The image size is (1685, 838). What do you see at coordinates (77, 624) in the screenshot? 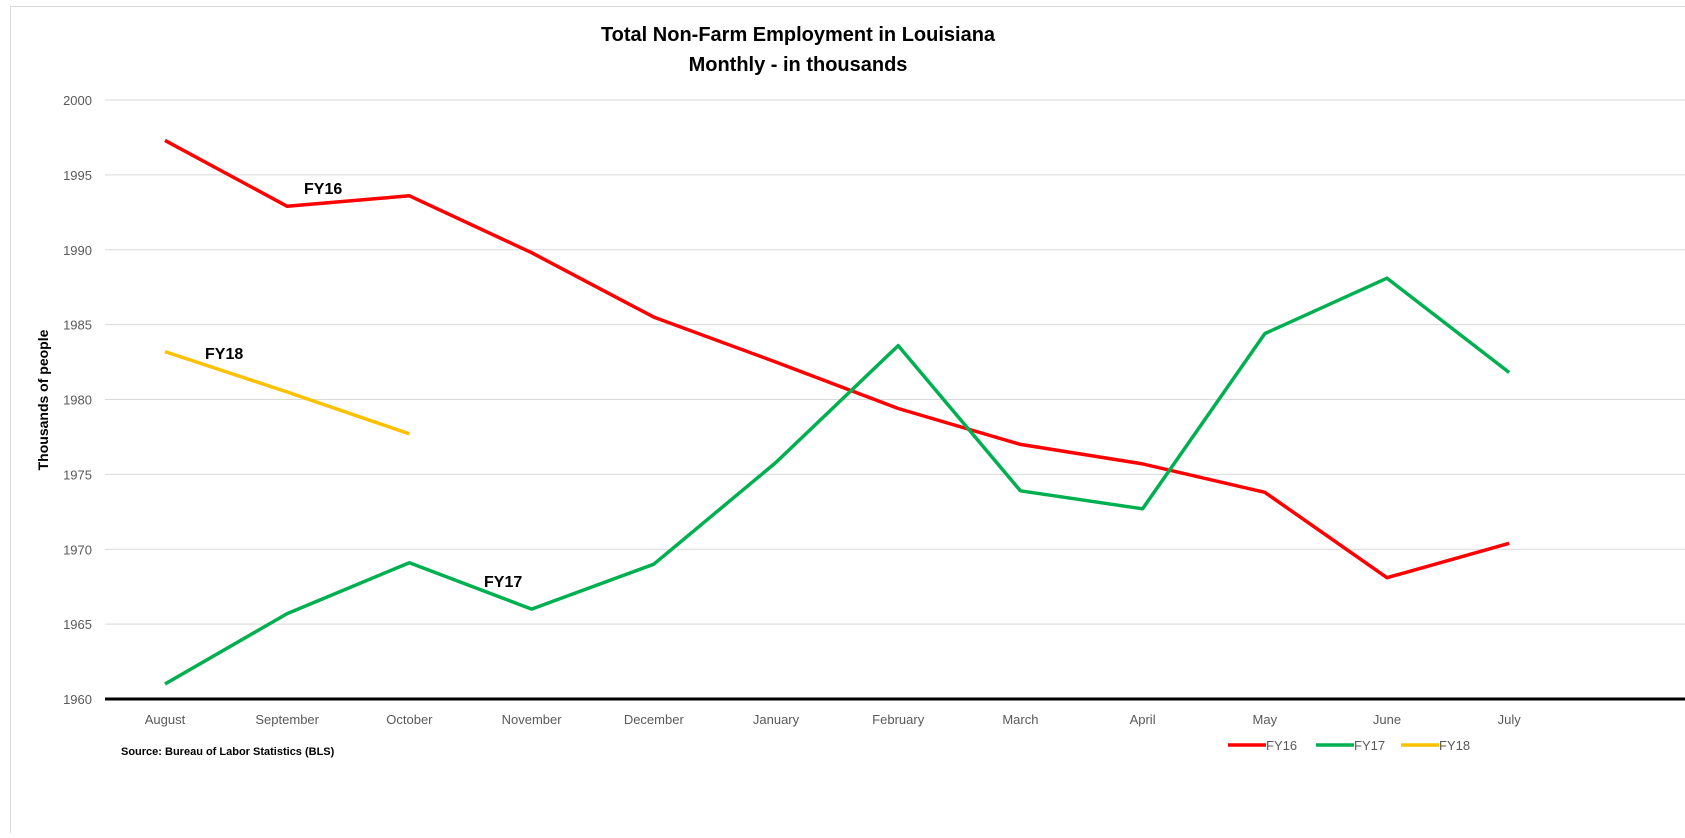
I see `y-tick-label: 1965` at bounding box center [77, 624].